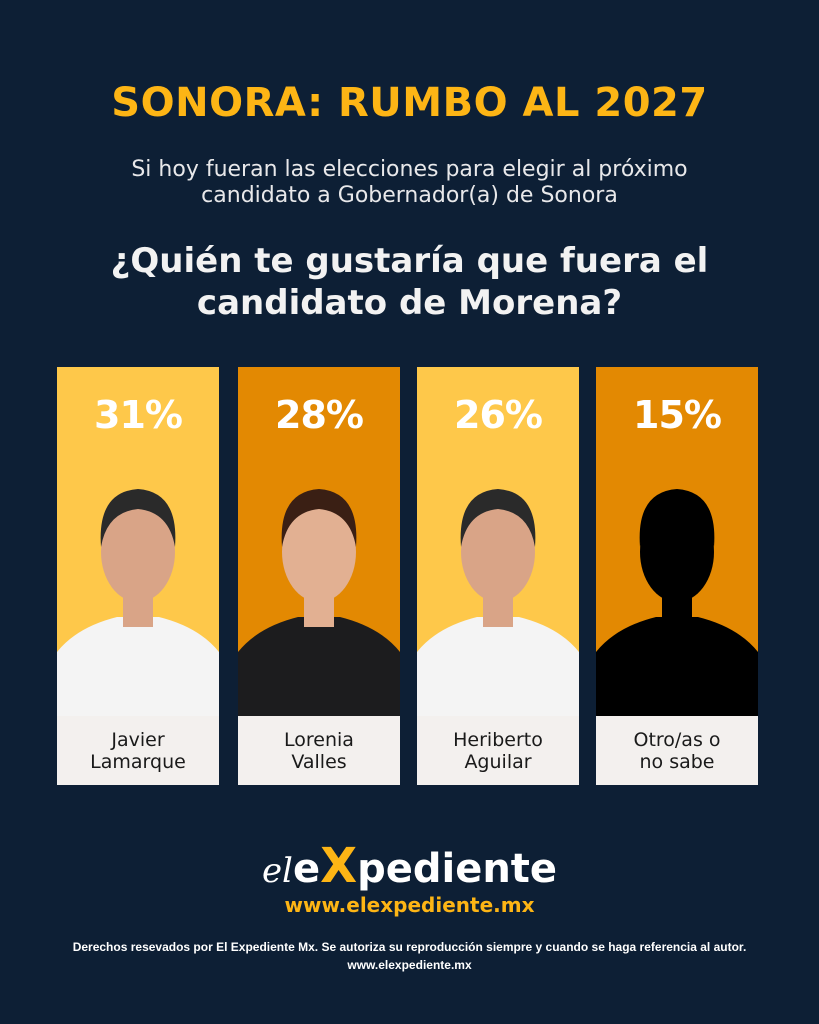 This screenshot has height=1024, width=819. I want to click on silhouette-icon, so click(677, 602).